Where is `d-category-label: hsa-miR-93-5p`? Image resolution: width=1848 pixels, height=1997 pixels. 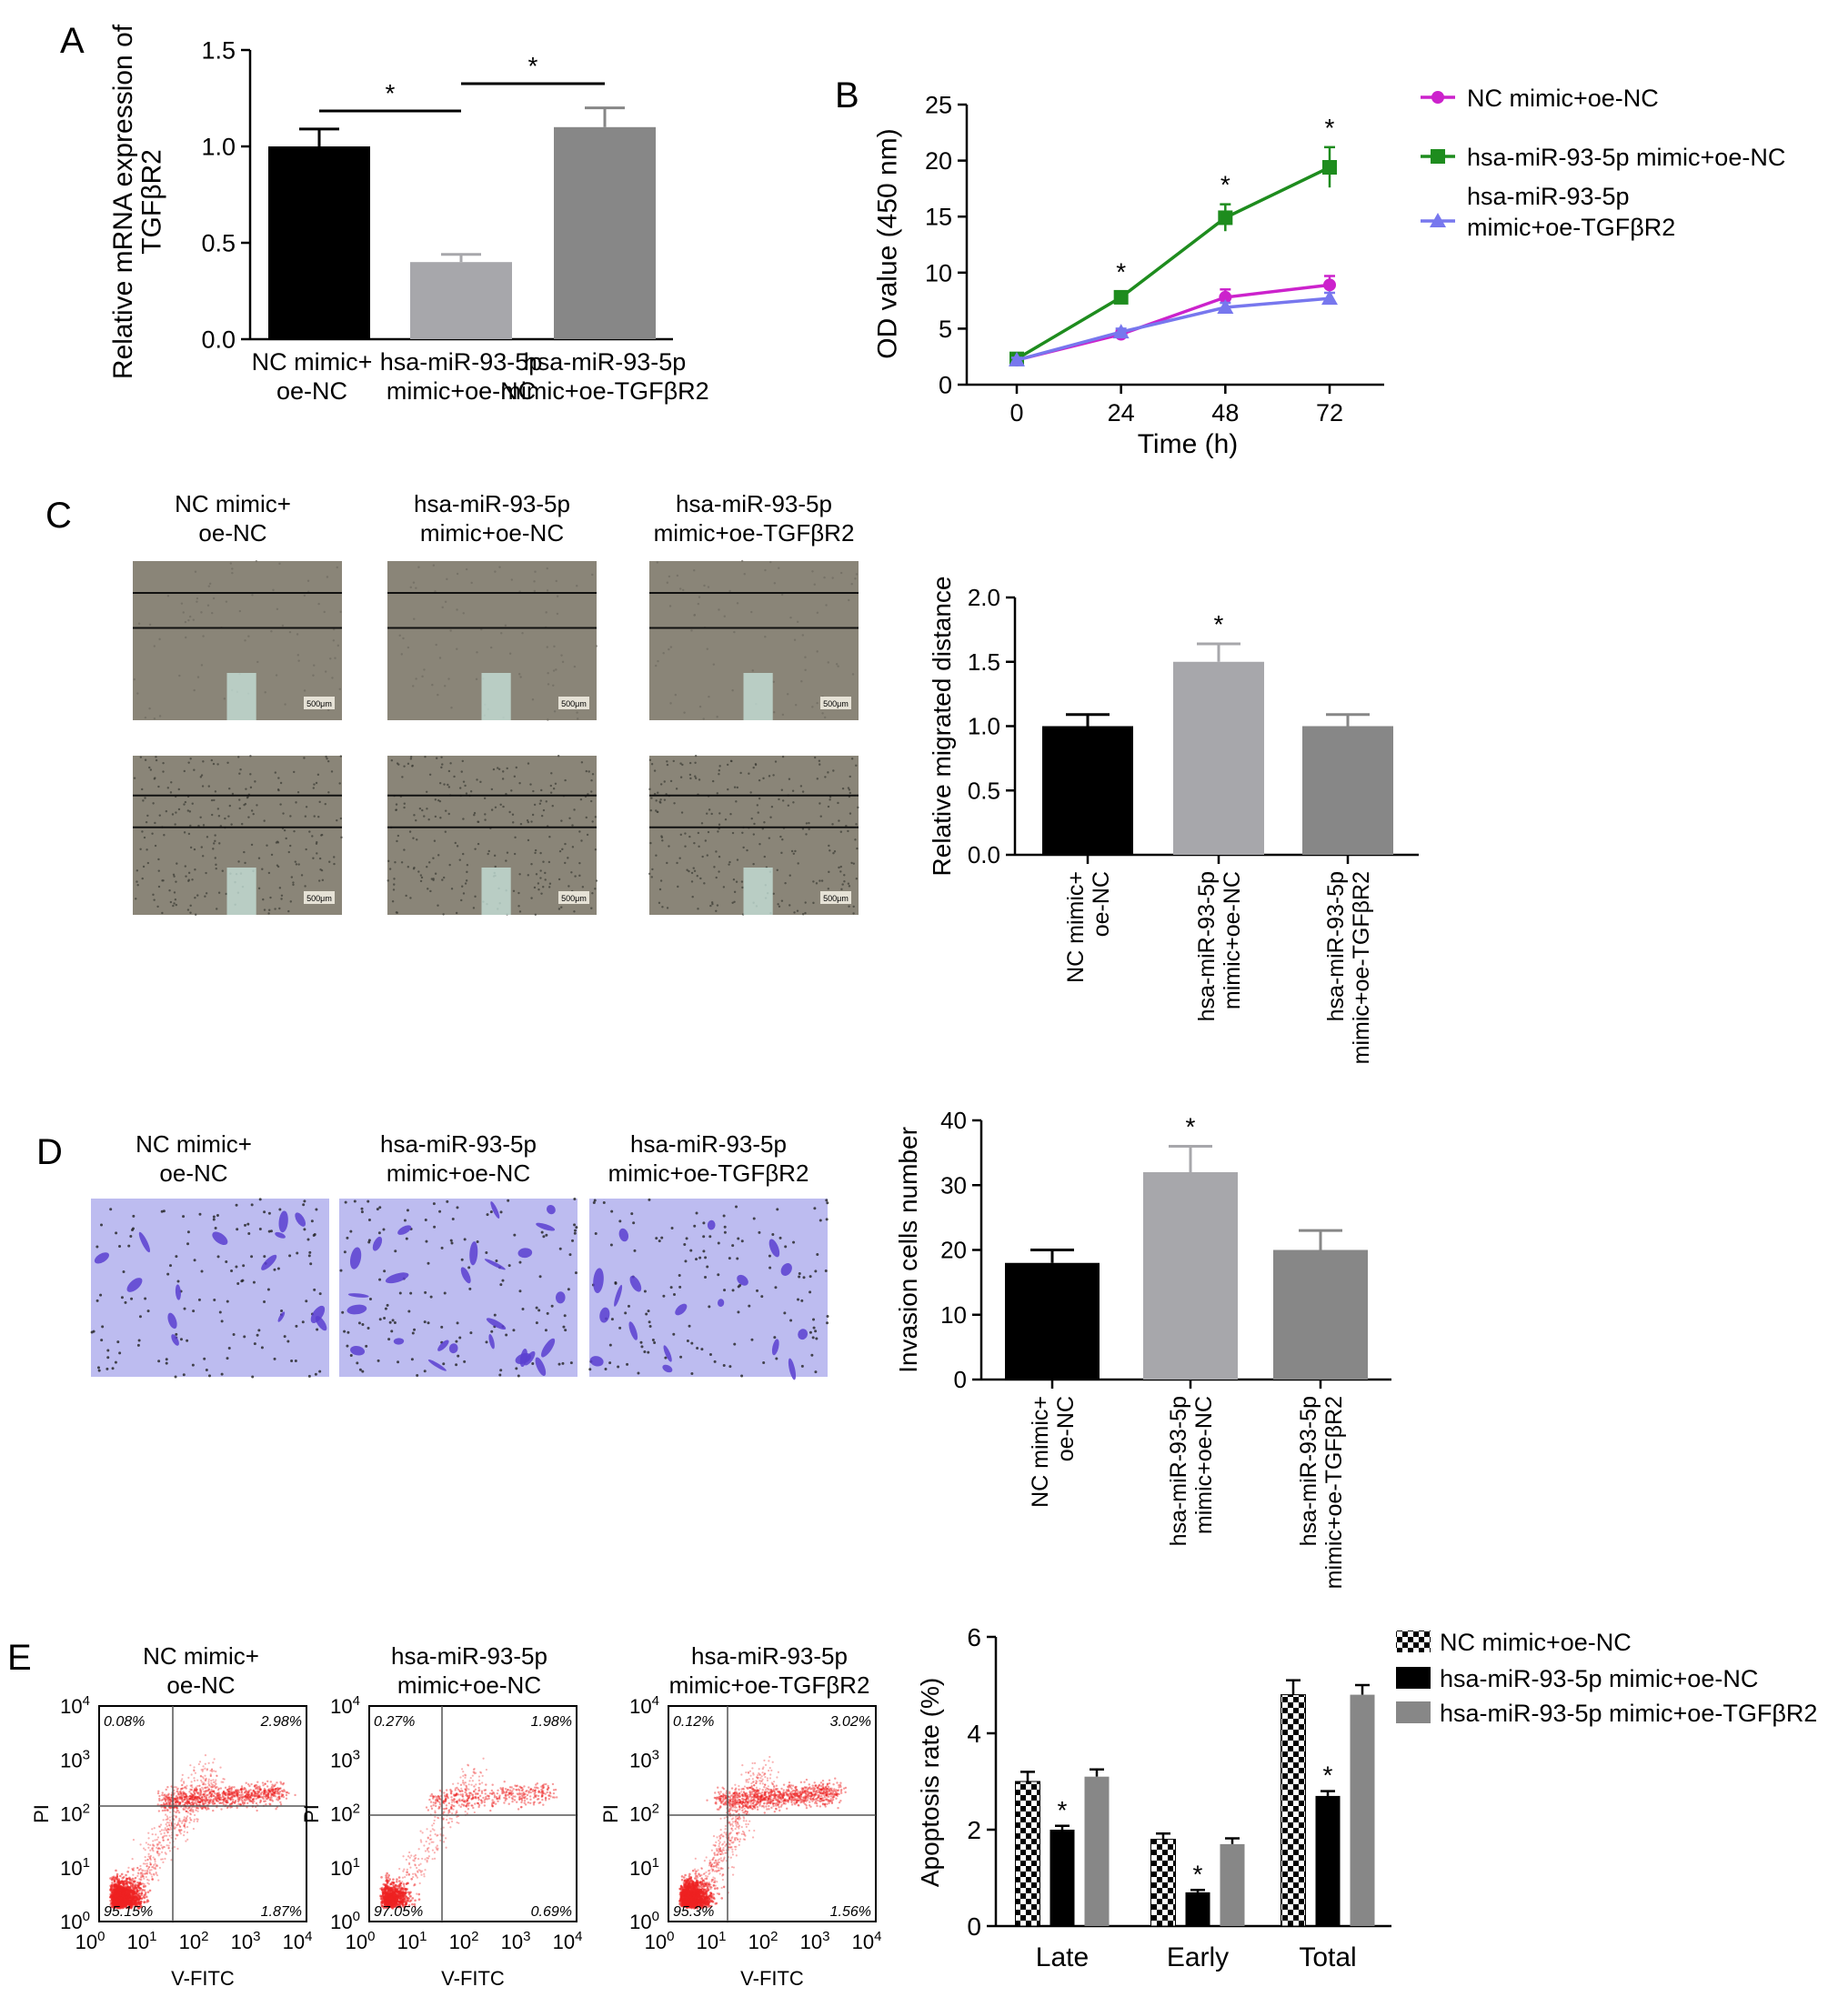 d-category-label: hsa-miR-93-5p is located at coordinates (1178, 1471).